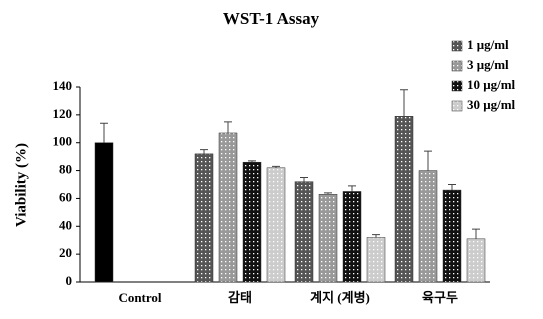  What do you see at coordinates (491, 84) in the screenshot?
I see `legend-label: 10 μg/ml` at bounding box center [491, 84].